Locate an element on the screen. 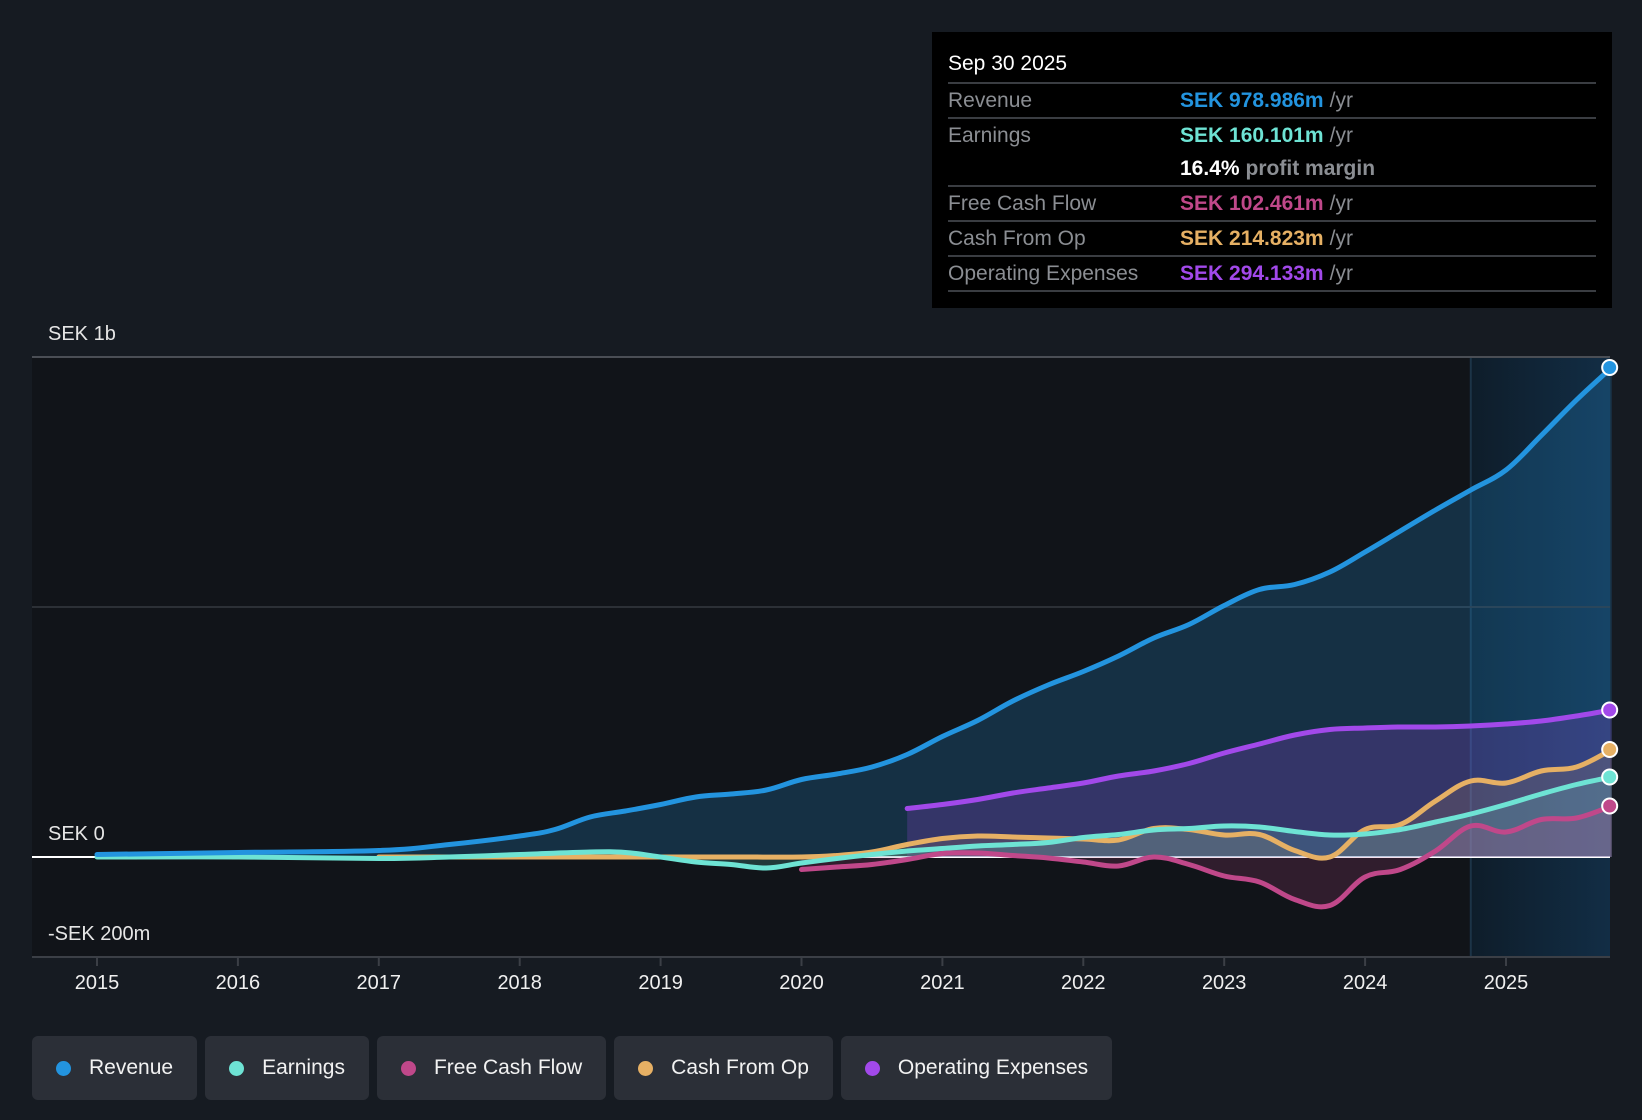 The height and width of the screenshot is (1120, 1642). x-tick-label-2025: 2025 is located at coordinates (1506, 983).